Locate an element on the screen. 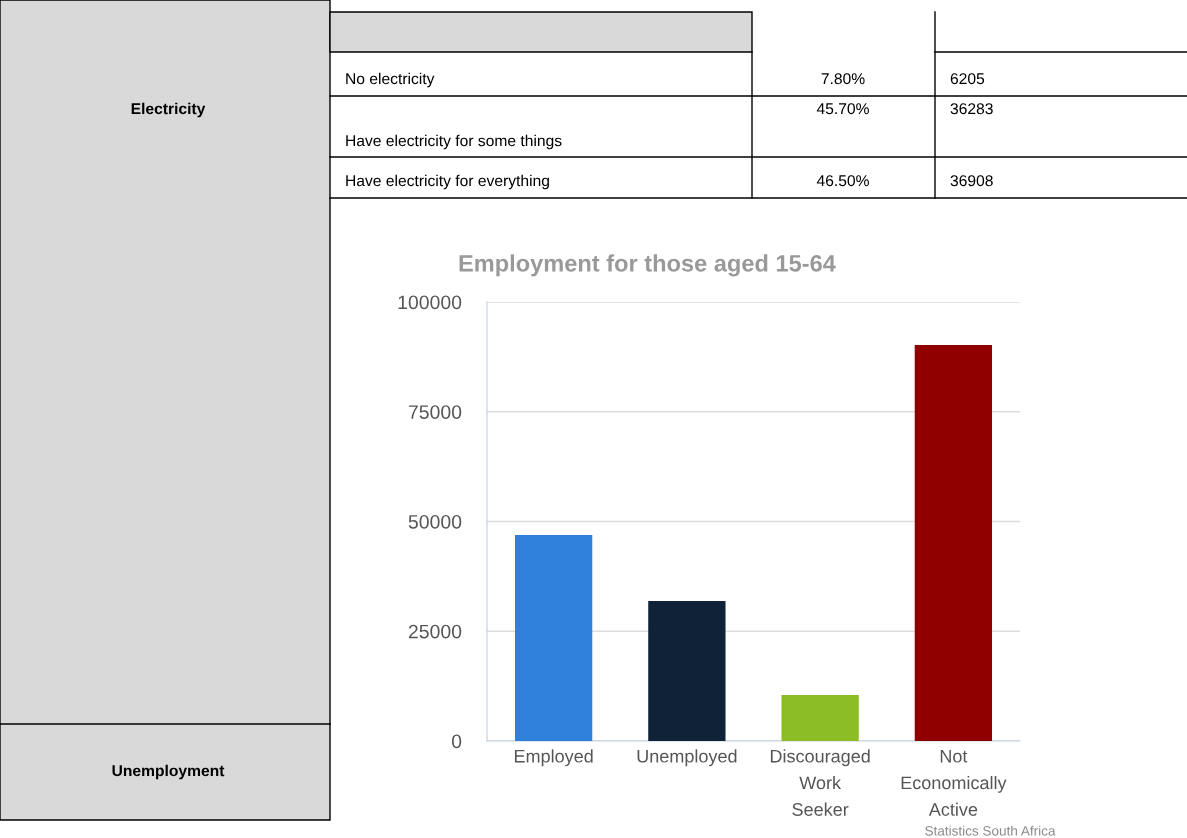  y-tick-label: 50000 is located at coordinates (435, 521).